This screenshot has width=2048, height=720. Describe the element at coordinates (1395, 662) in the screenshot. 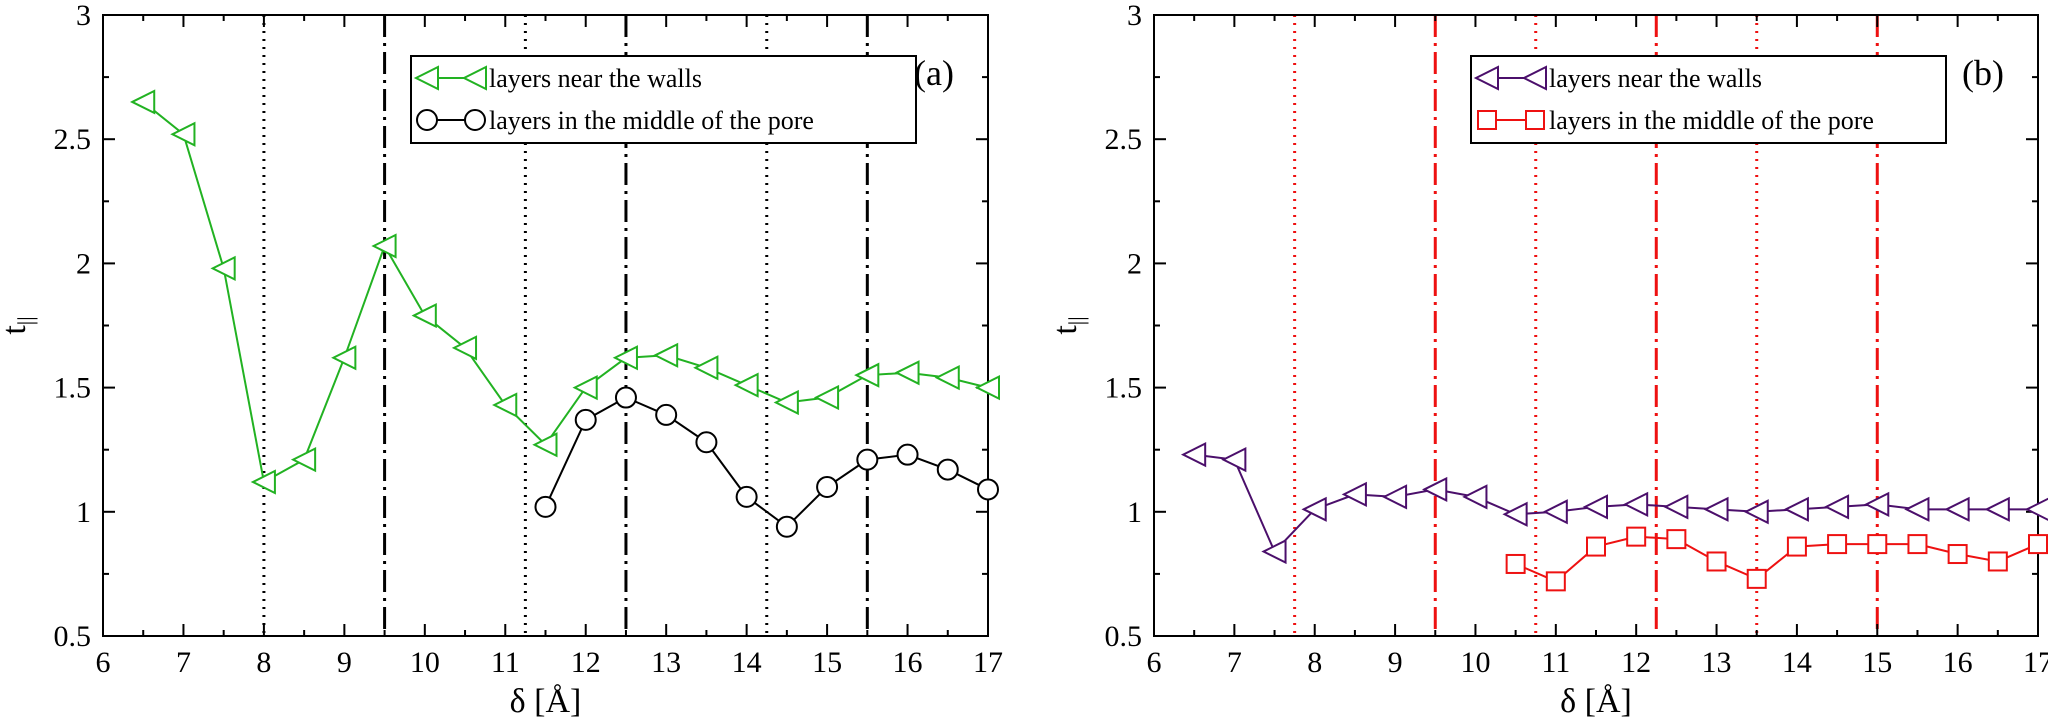

I see `panel-b-x-tick-label: 9` at that location.